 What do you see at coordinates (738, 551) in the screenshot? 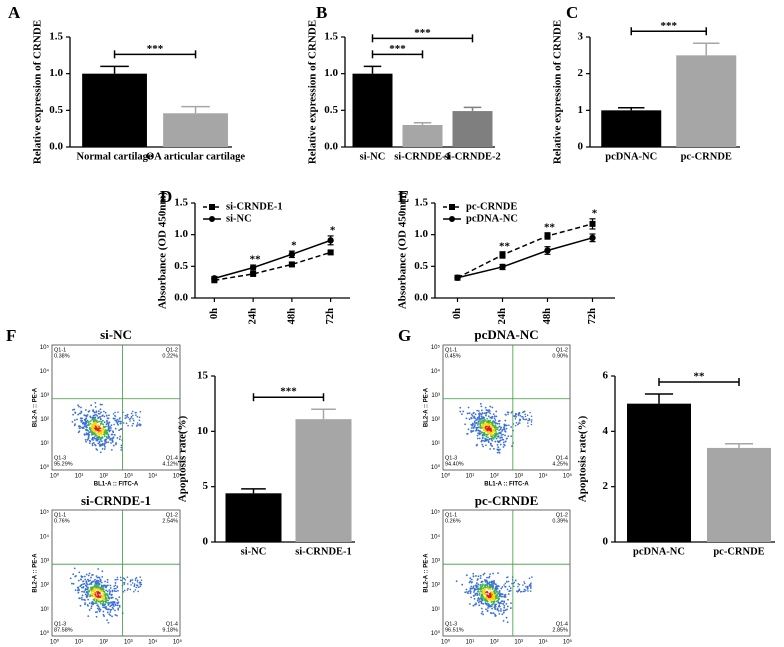
I see `x-tick-label: pc-CRNDE` at bounding box center [738, 551].